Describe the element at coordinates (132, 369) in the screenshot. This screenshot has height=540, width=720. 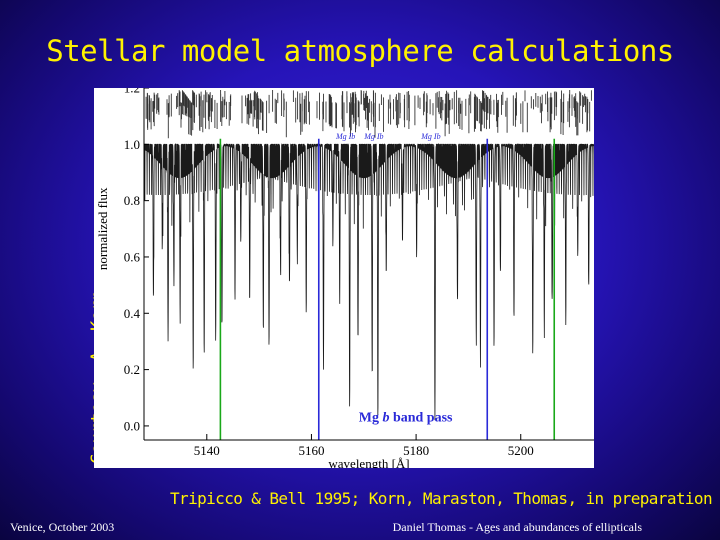
I see `y-tick-label: 0.2` at that location.